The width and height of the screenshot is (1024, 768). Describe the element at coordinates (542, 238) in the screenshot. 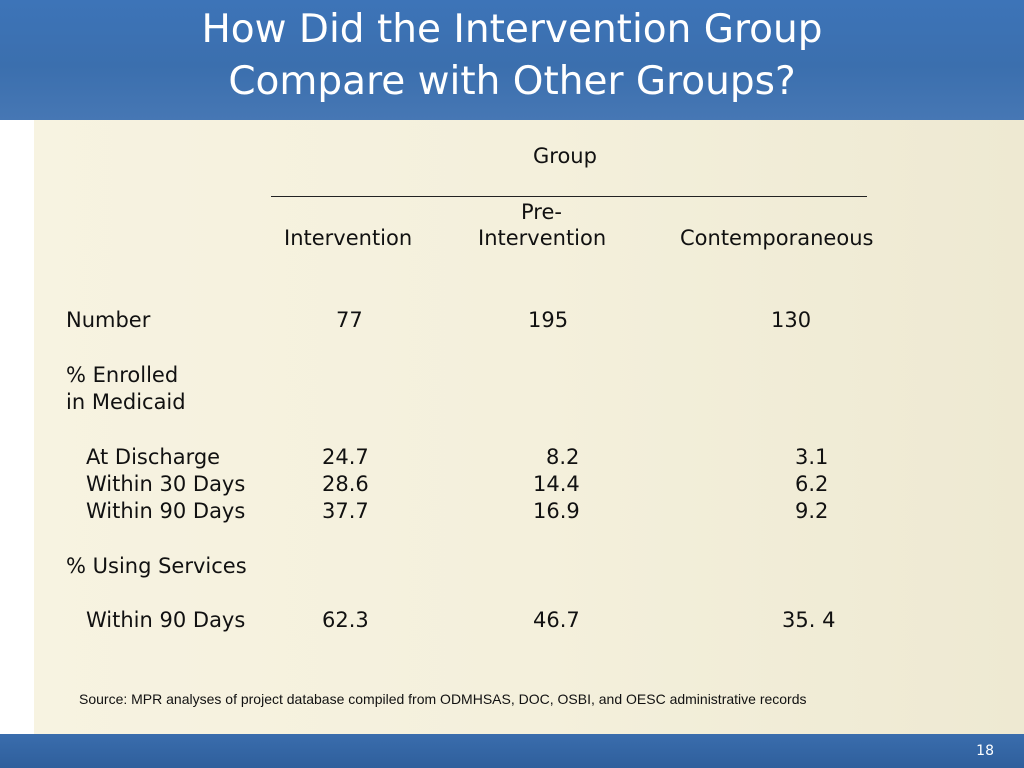

I see `col-pre-line2: Intervention` at that location.